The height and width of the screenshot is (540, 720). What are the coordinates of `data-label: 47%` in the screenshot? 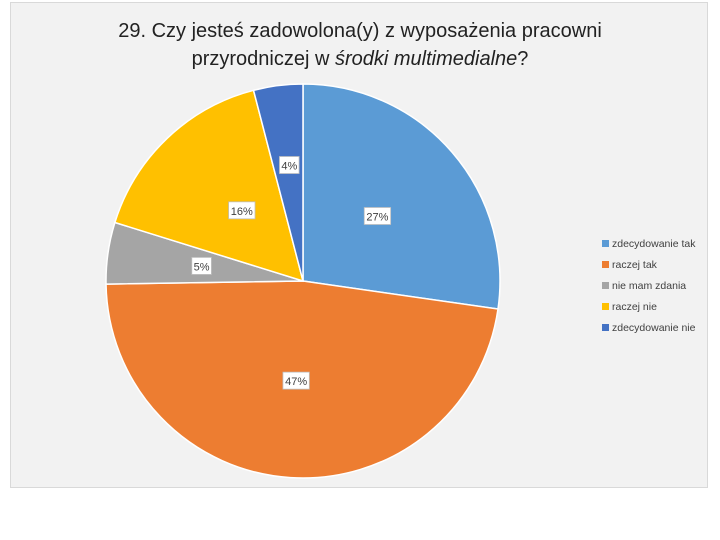 It's located at (296, 382).